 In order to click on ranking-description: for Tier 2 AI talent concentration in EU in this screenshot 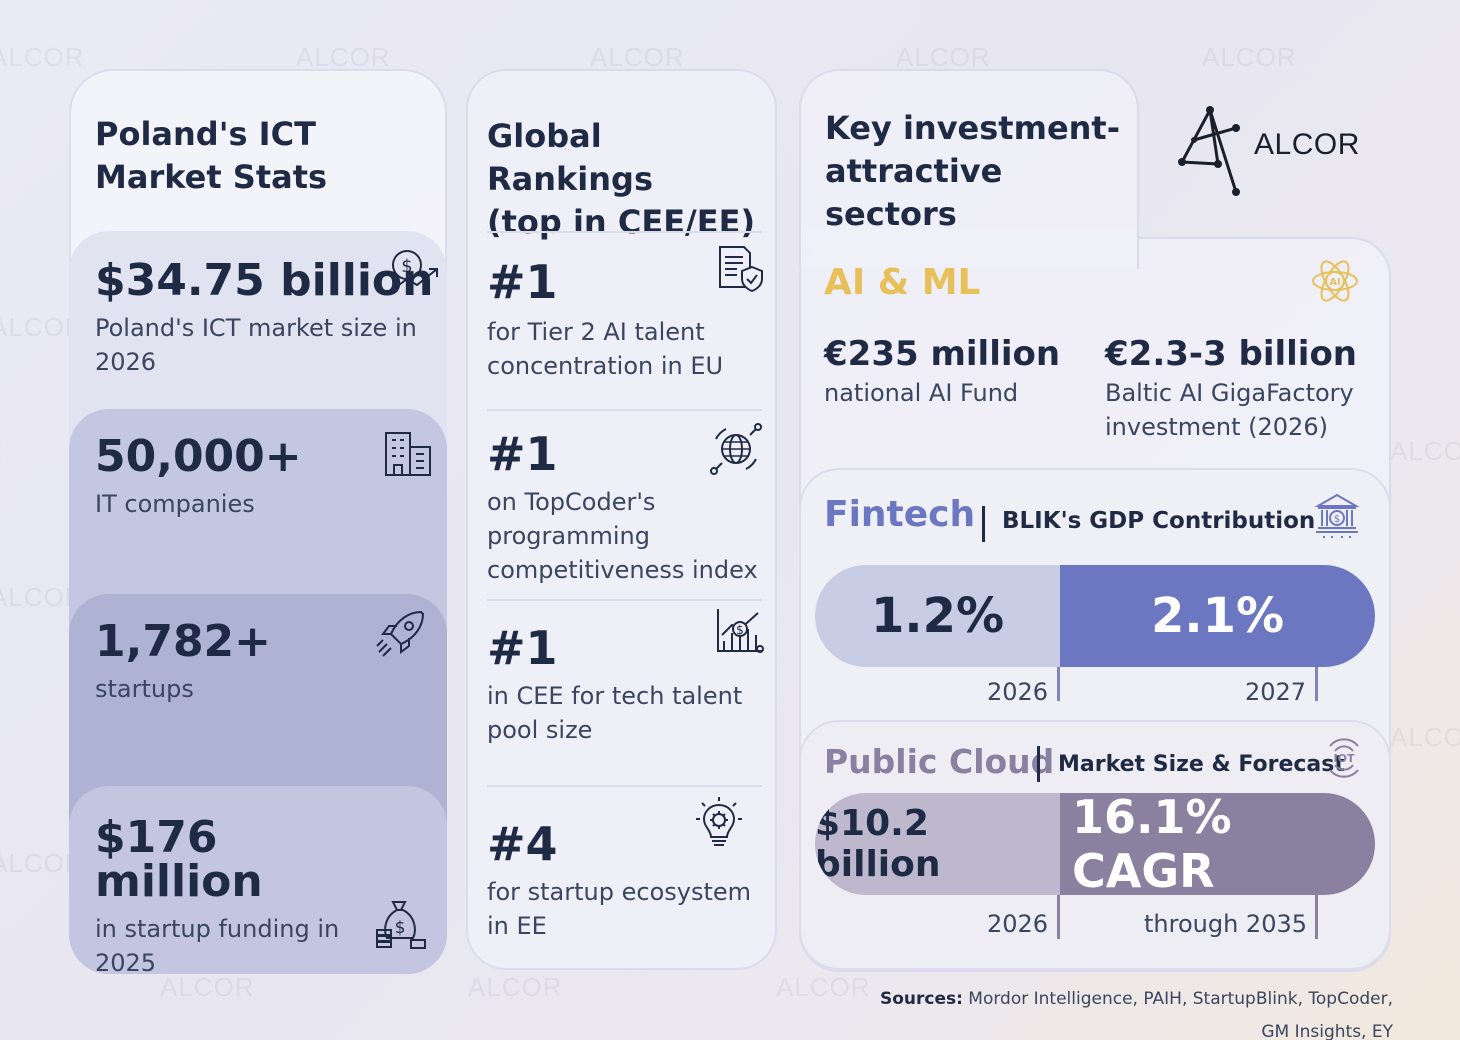, I will do `click(605, 349)`.